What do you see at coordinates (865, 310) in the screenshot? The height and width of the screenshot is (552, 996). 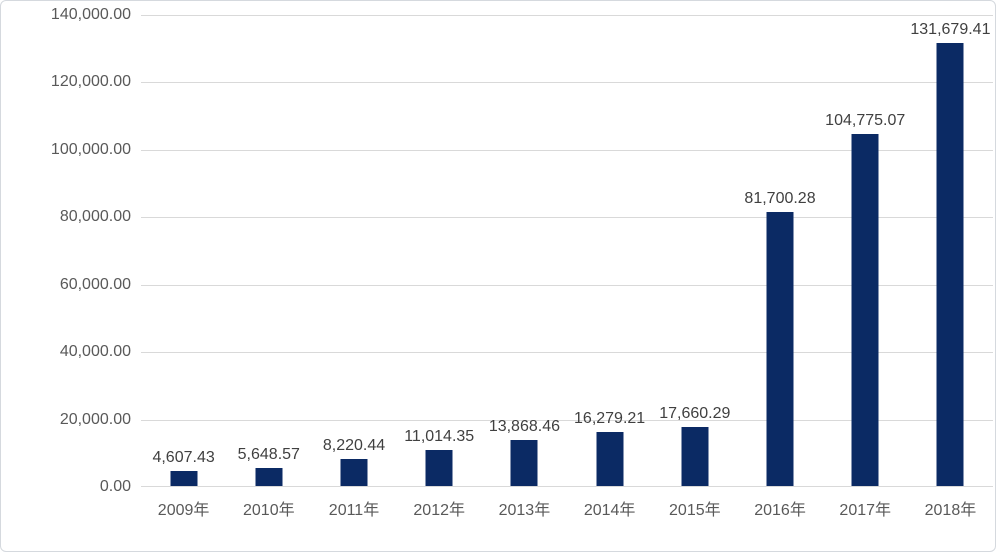 I see `bar-2017年` at bounding box center [865, 310].